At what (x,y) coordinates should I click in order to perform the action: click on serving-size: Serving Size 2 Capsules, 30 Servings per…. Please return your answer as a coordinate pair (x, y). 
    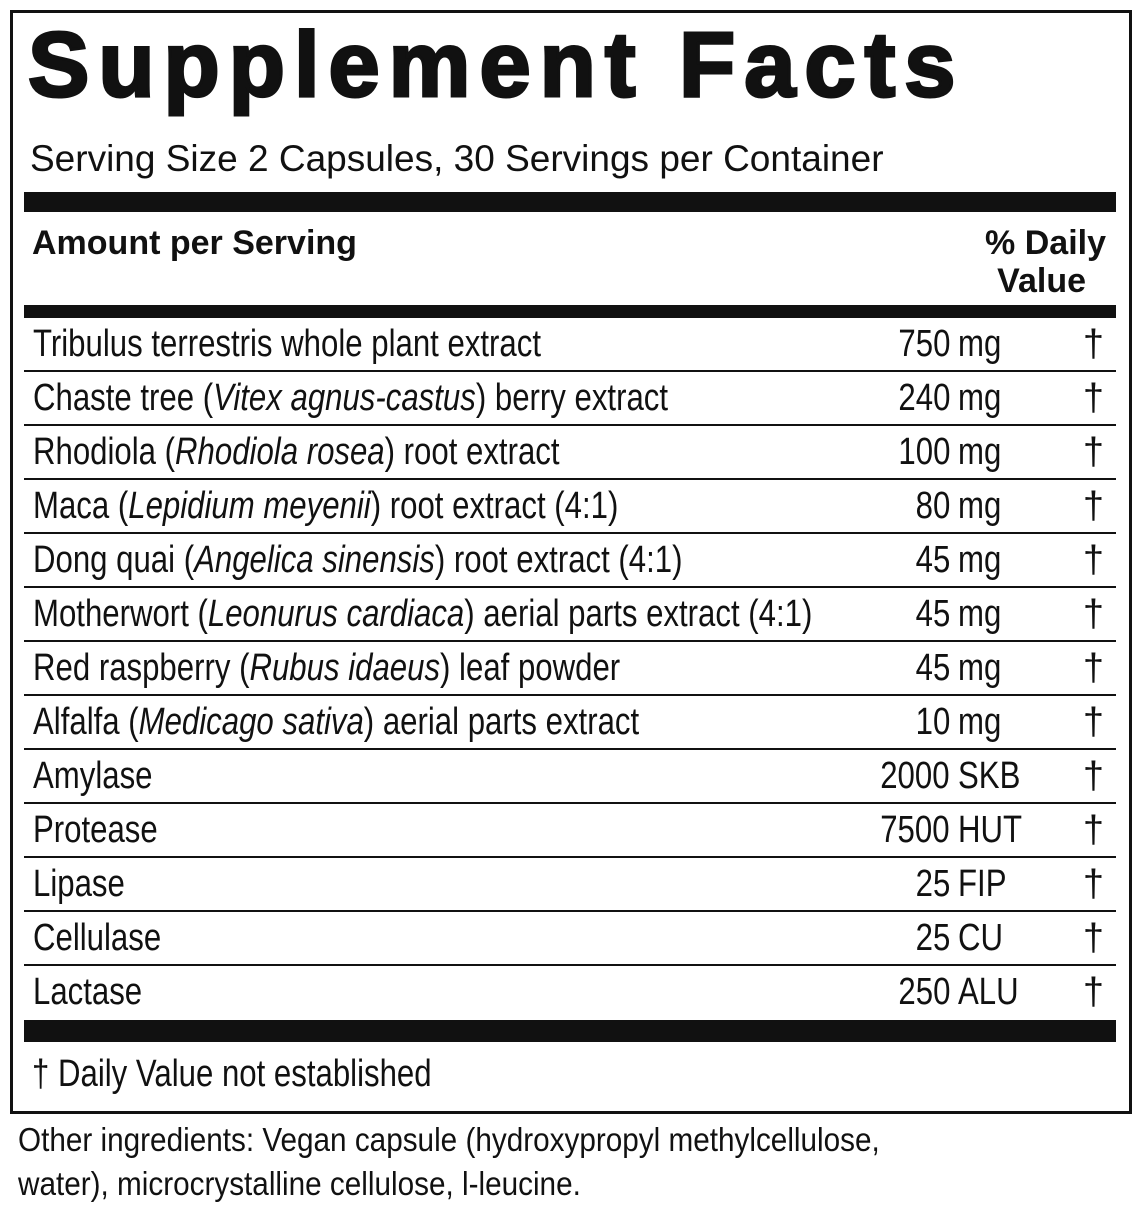
    Looking at the image, I should click on (457, 158).